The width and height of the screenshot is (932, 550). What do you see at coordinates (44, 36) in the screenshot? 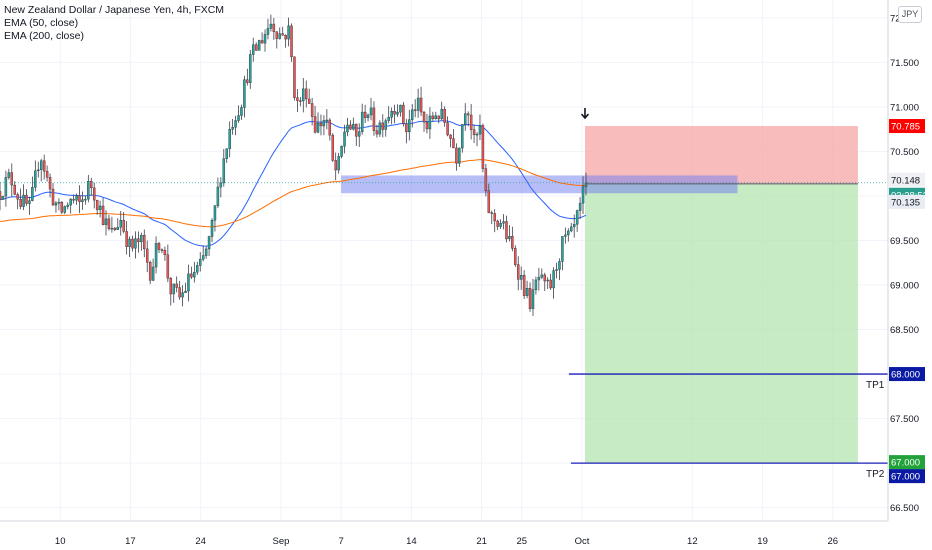
I see `ema-200-label: EMA (200, close)` at bounding box center [44, 36].